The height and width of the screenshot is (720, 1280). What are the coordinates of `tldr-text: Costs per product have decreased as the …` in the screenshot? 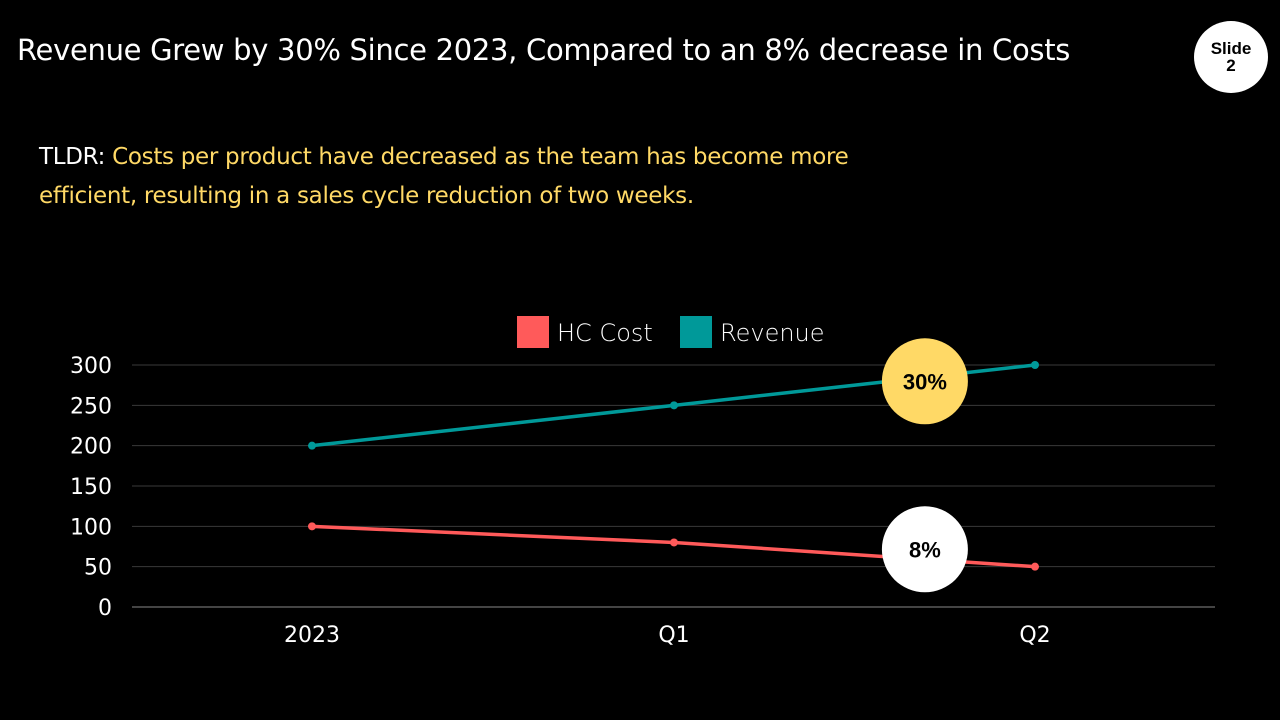 It's located at (444, 176).